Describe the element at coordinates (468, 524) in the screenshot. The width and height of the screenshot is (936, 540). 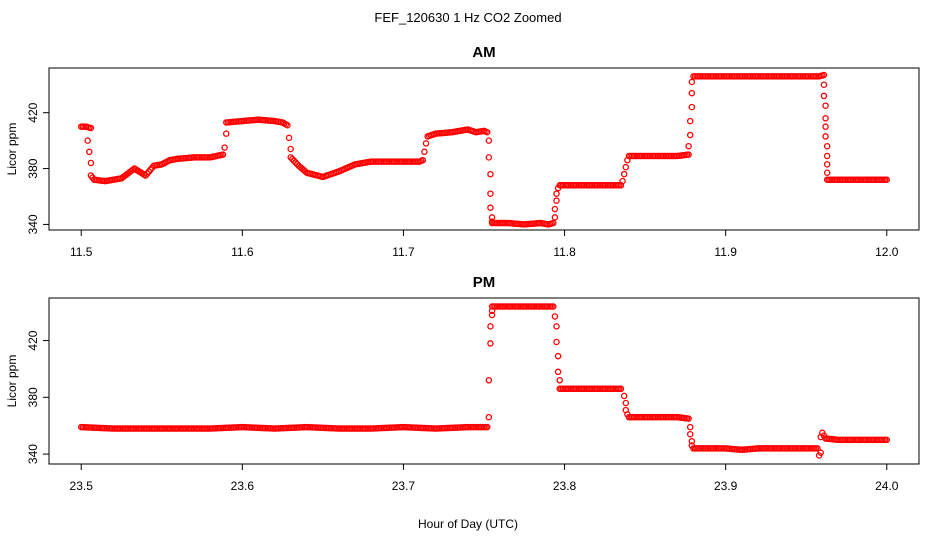
I see `x-axis-label: Hour of Day (UTC)` at that location.